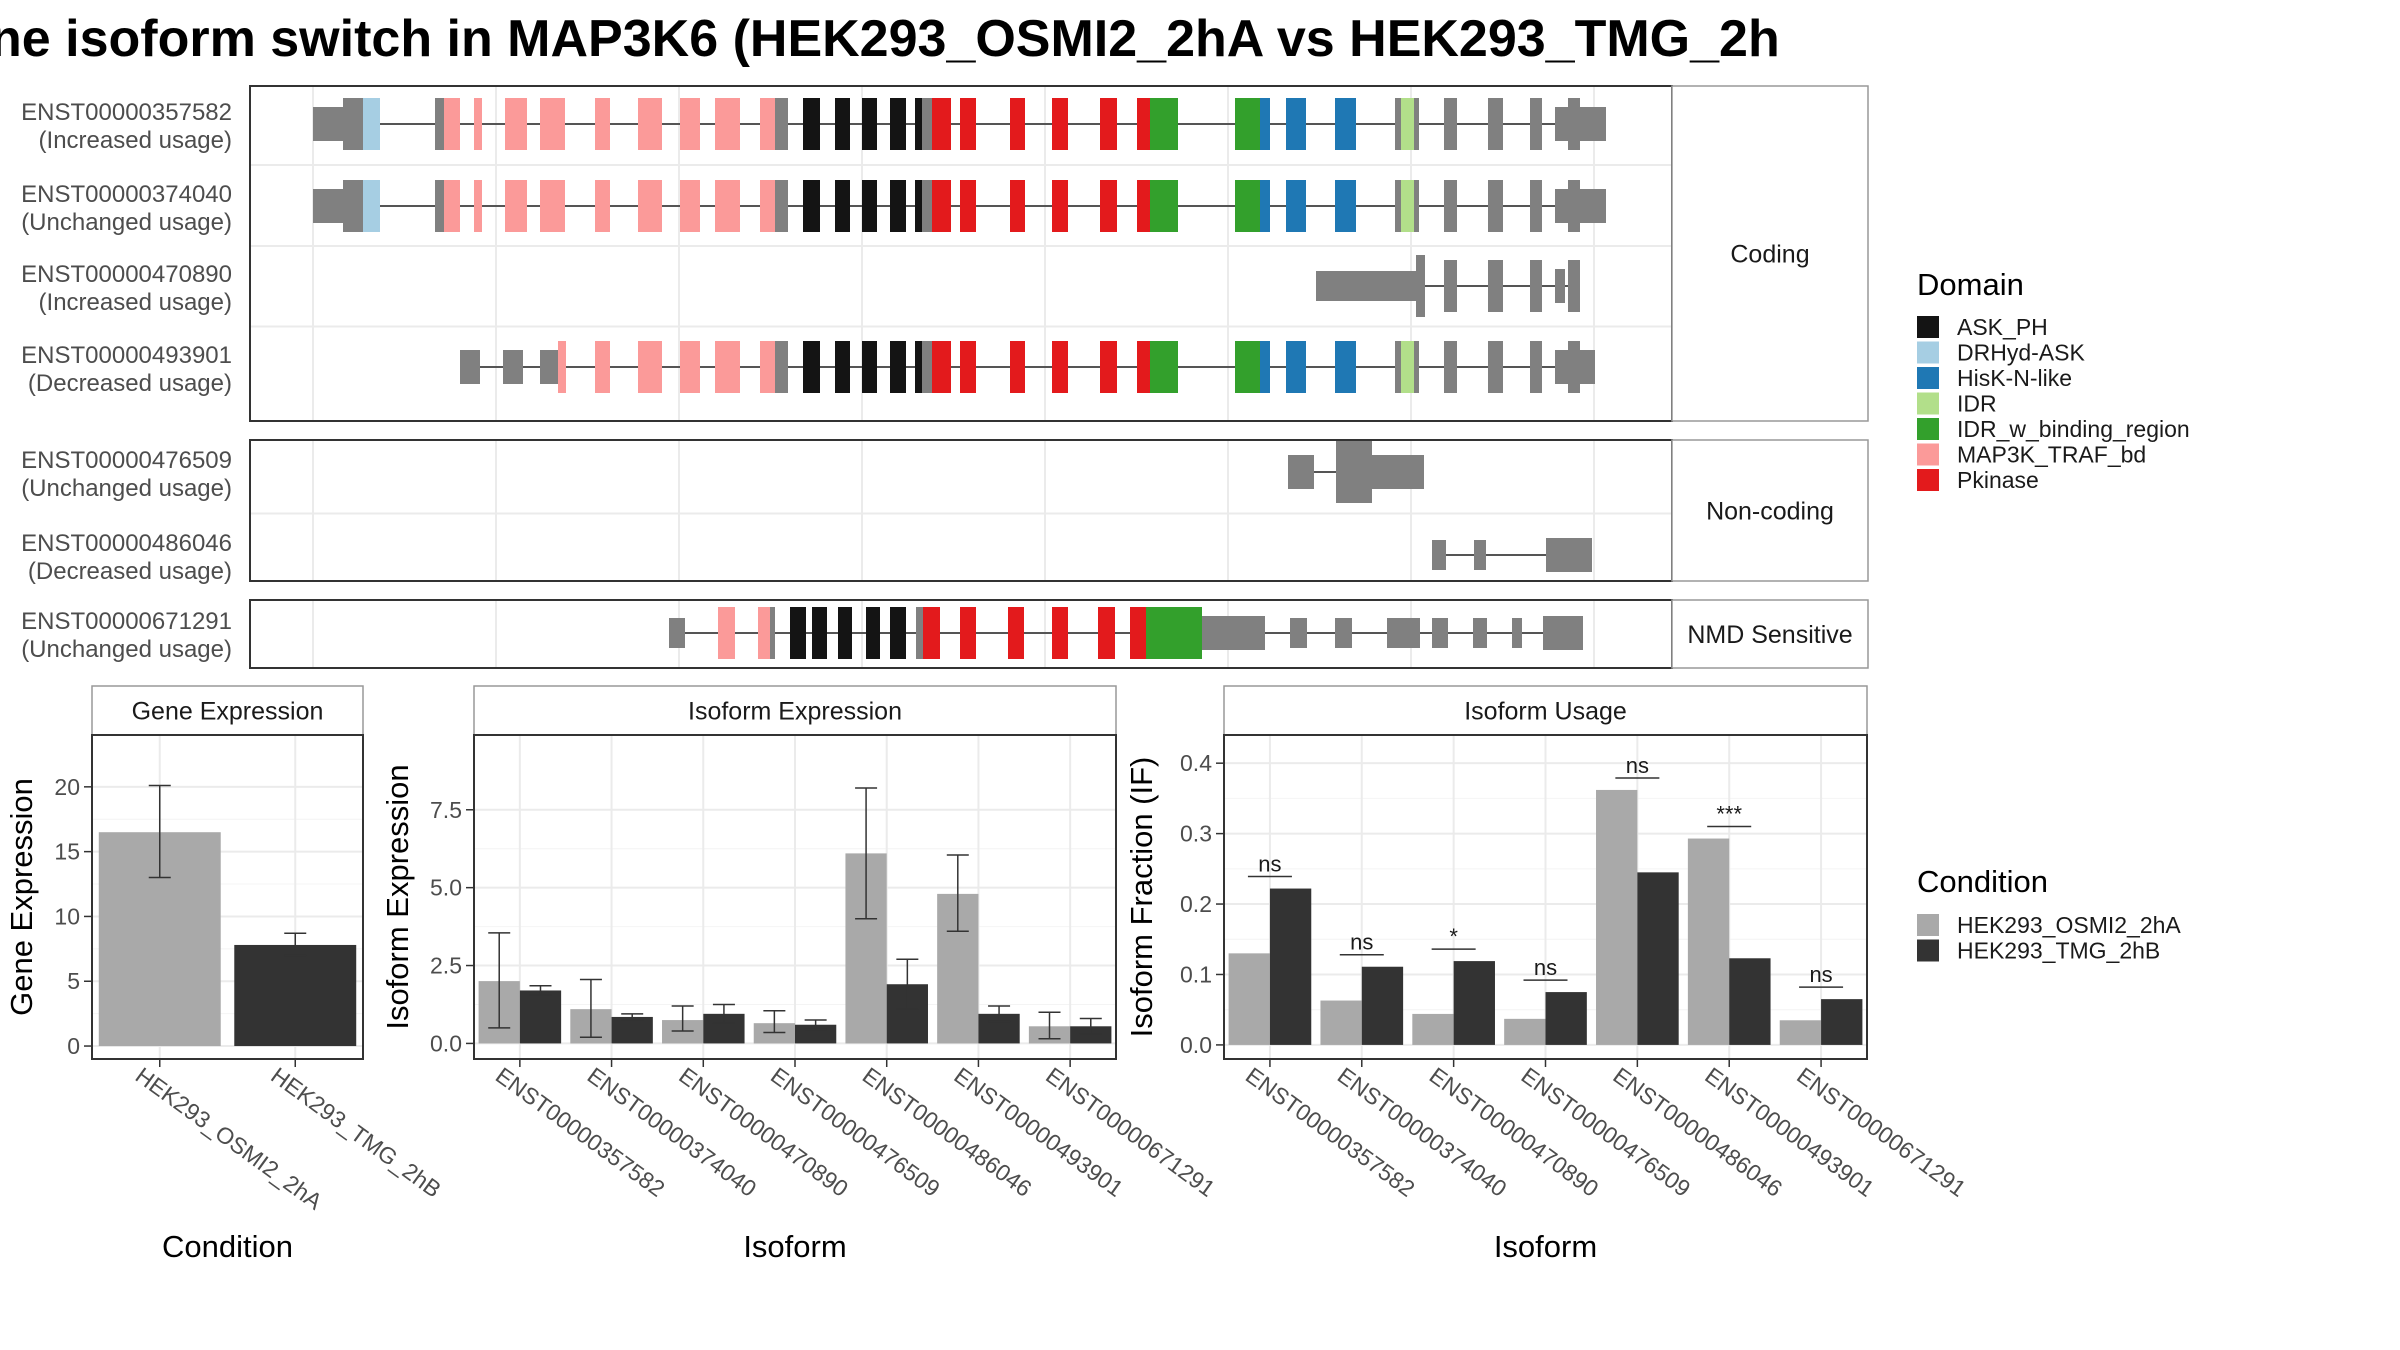 The width and height of the screenshot is (2400, 1350). I want to click on isoform-id-label: ENST00000357582, so click(126, 112).